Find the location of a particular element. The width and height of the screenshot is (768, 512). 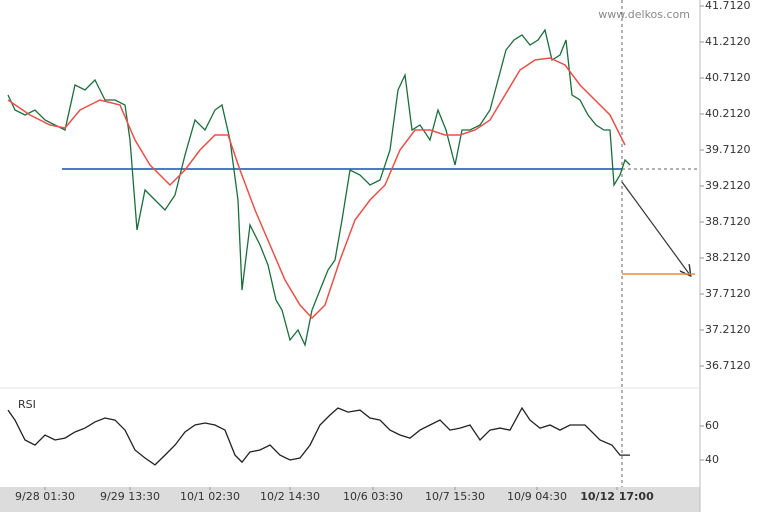

x-tick-label: 10/2 14:30 is located at coordinates (290, 496).